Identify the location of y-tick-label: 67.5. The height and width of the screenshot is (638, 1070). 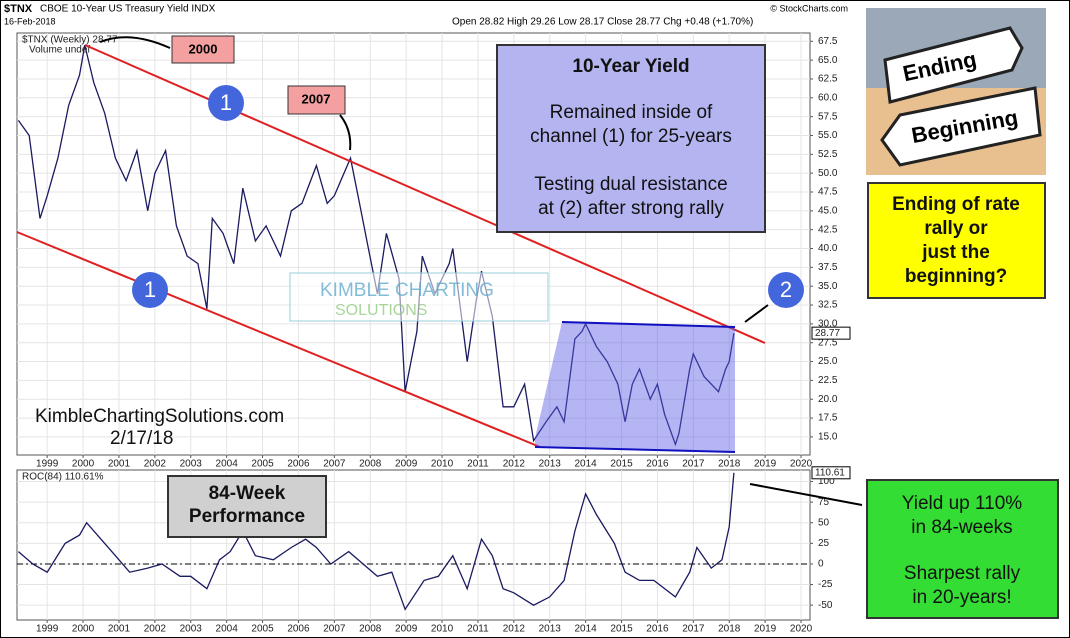
(828, 41).